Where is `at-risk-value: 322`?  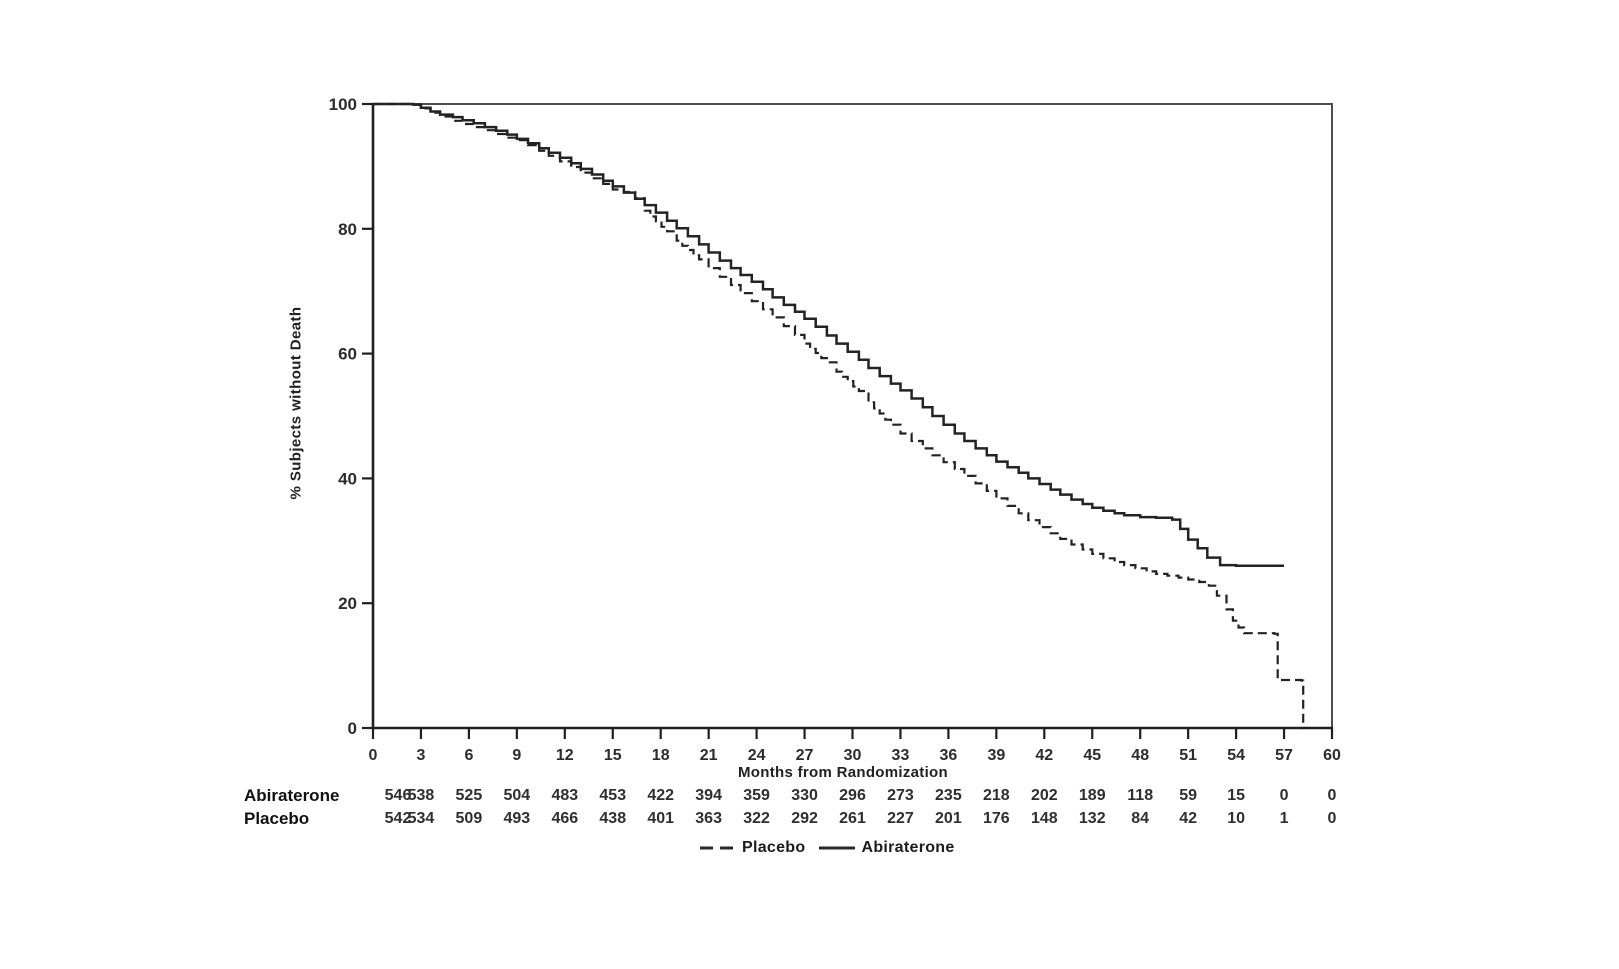
at-risk-value: 322 is located at coordinates (756, 818).